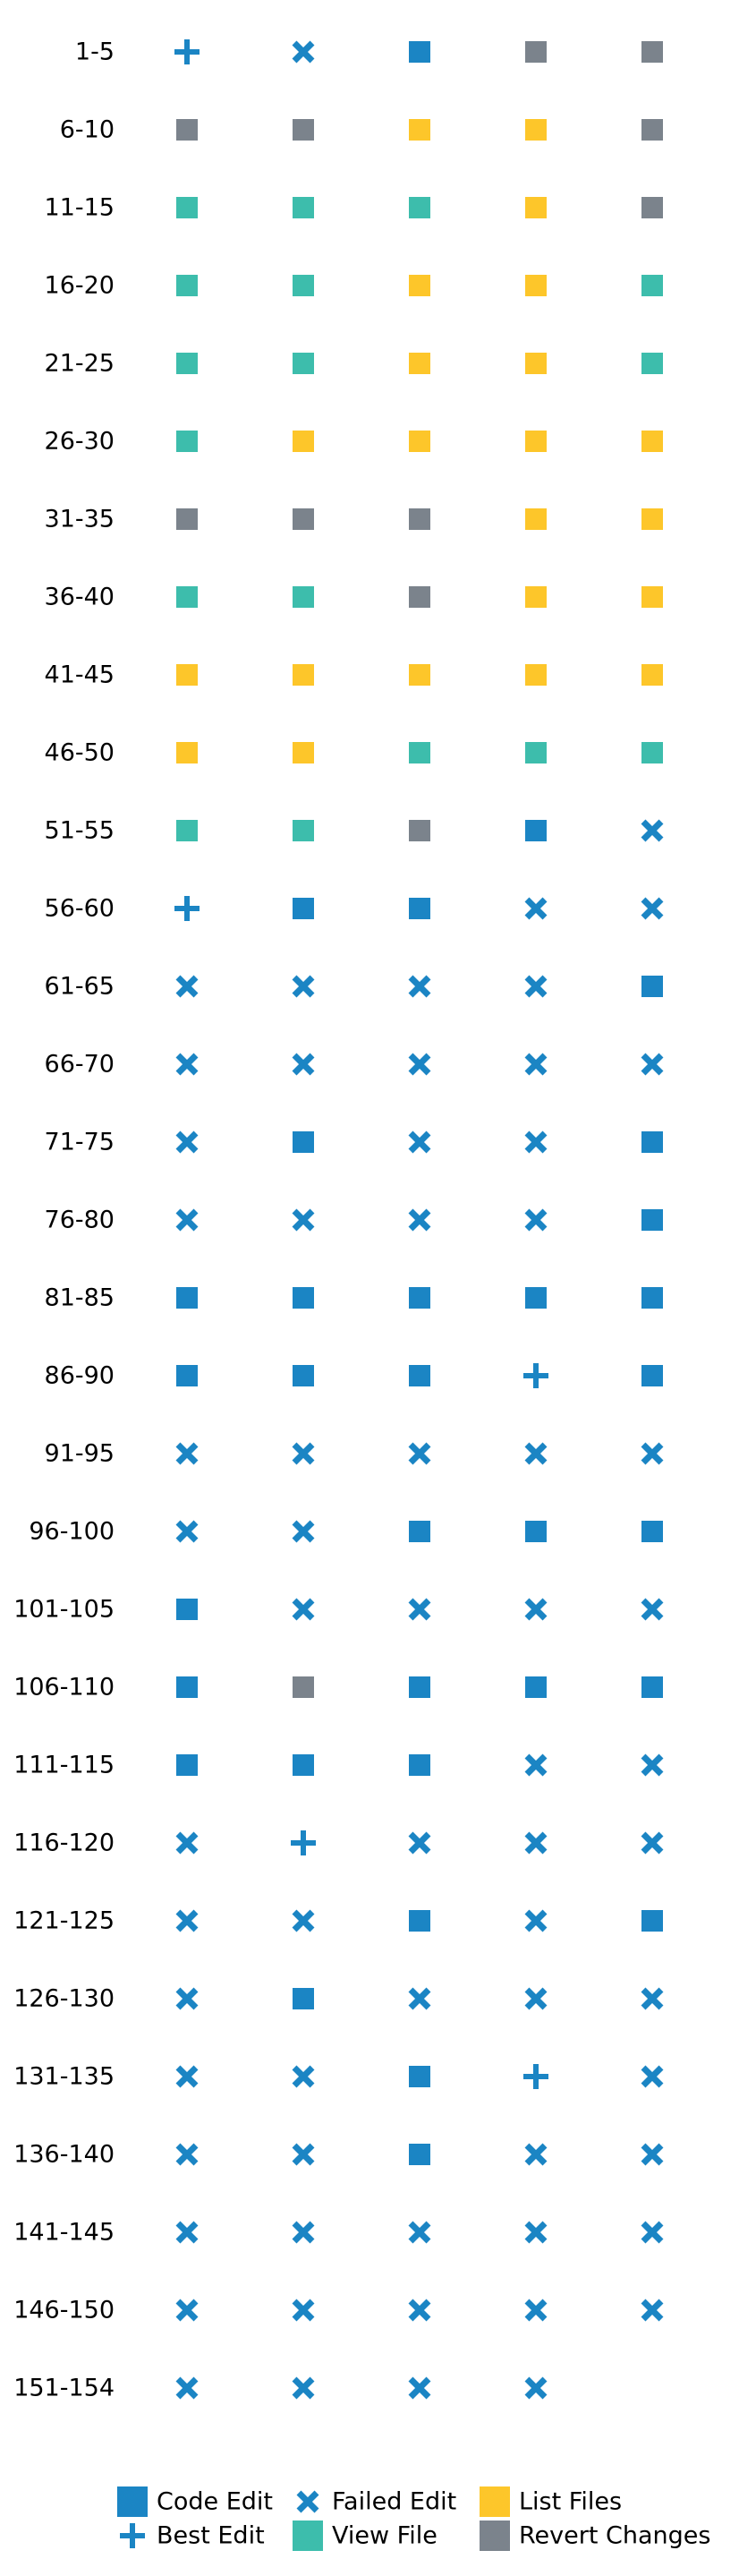  Describe the element at coordinates (64, 1765) in the screenshot. I see `row-label: 111-115` at that location.